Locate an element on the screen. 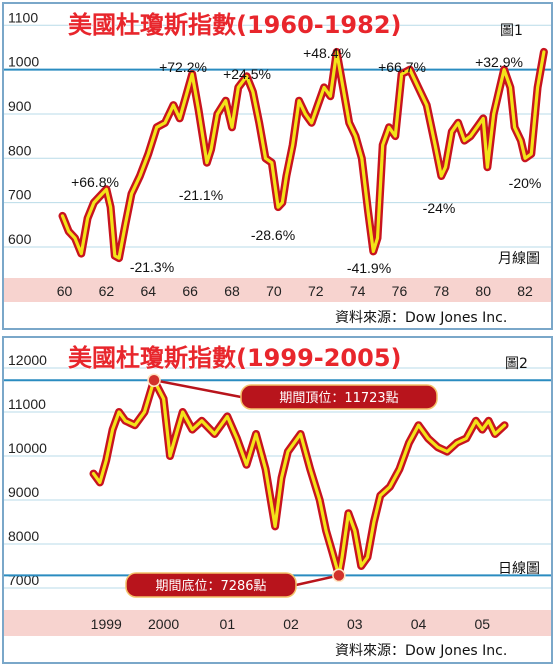 The image size is (555, 666). annotation-label: +24.5% is located at coordinates (247, 74).